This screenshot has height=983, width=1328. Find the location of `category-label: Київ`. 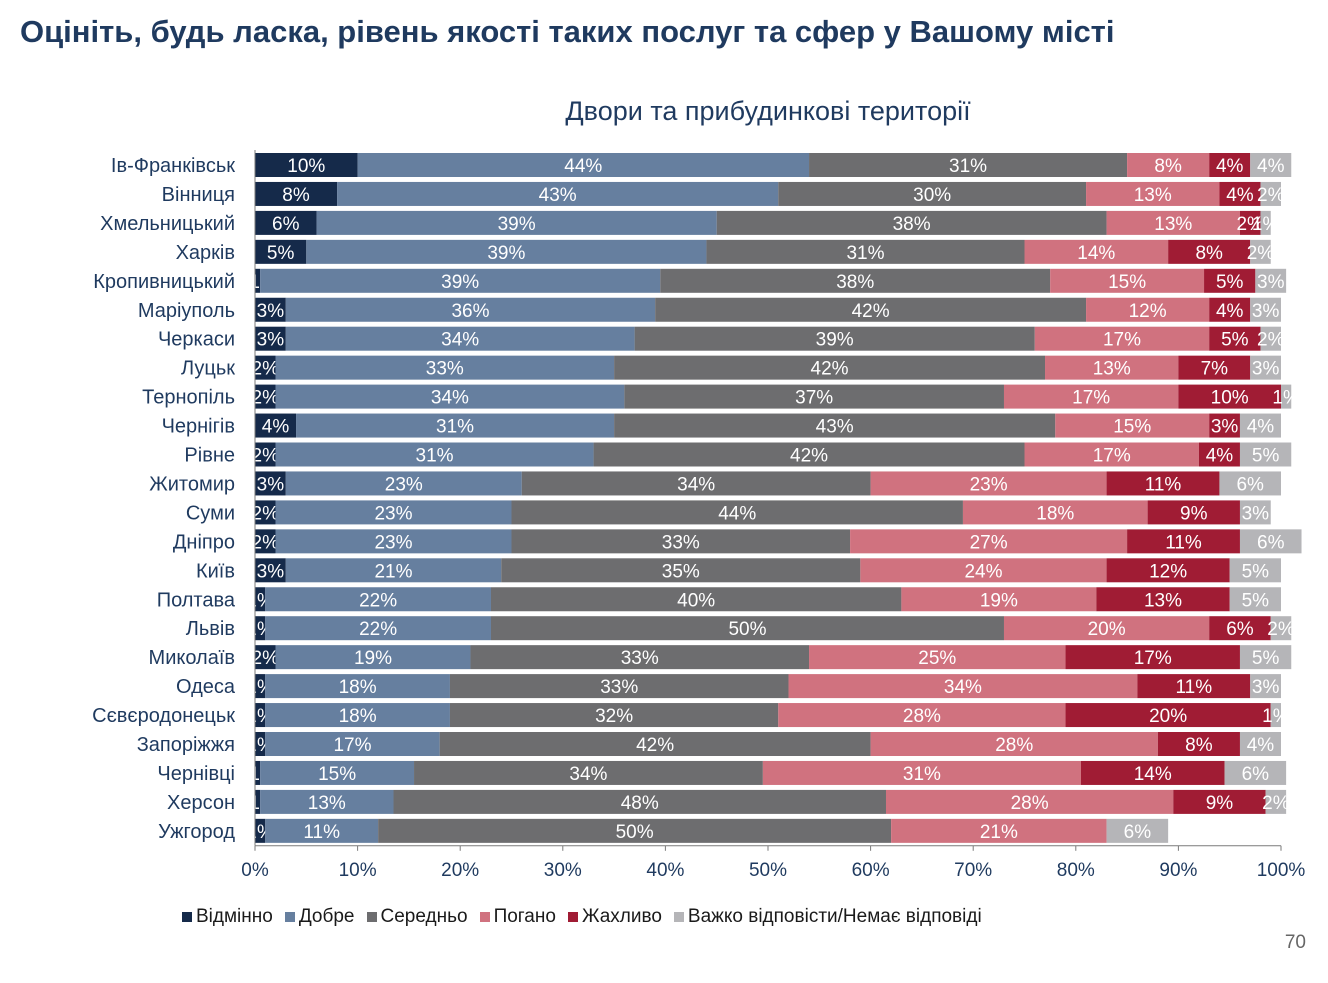

category-label: Київ is located at coordinates (215, 571).